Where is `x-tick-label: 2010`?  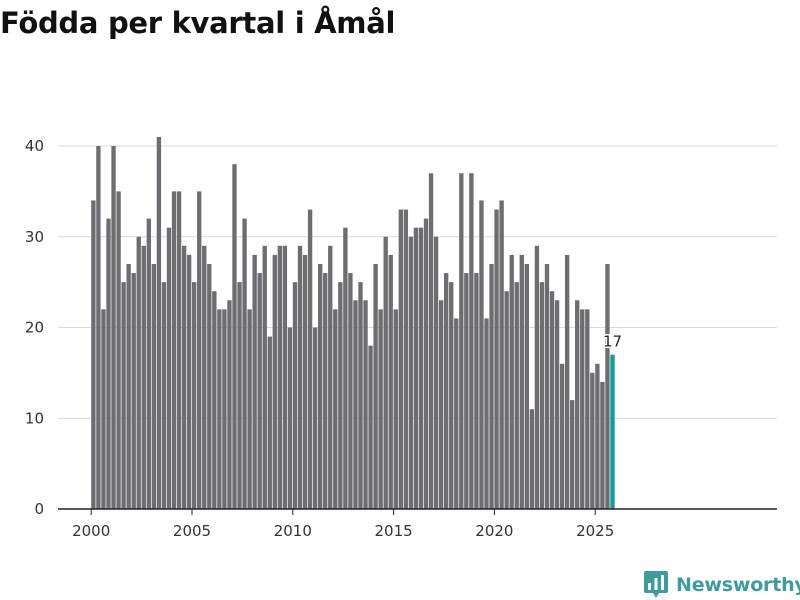 x-tick-label: 2010 is located at coordinates (293, 531).